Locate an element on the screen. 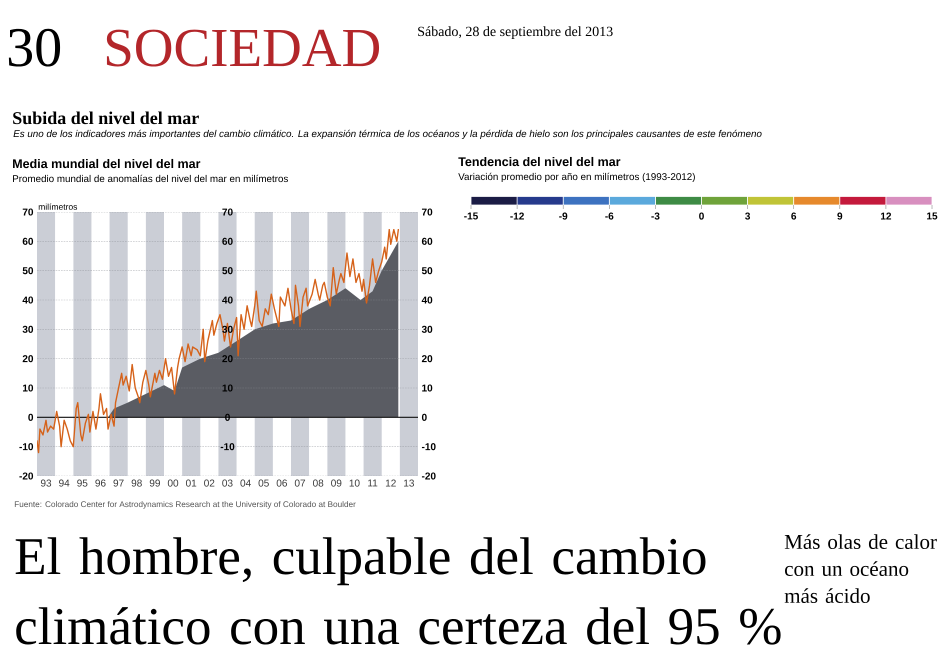 This screenshot has height=664, width=947. x-tick-label: -9 is located at coordinates (563, 216).